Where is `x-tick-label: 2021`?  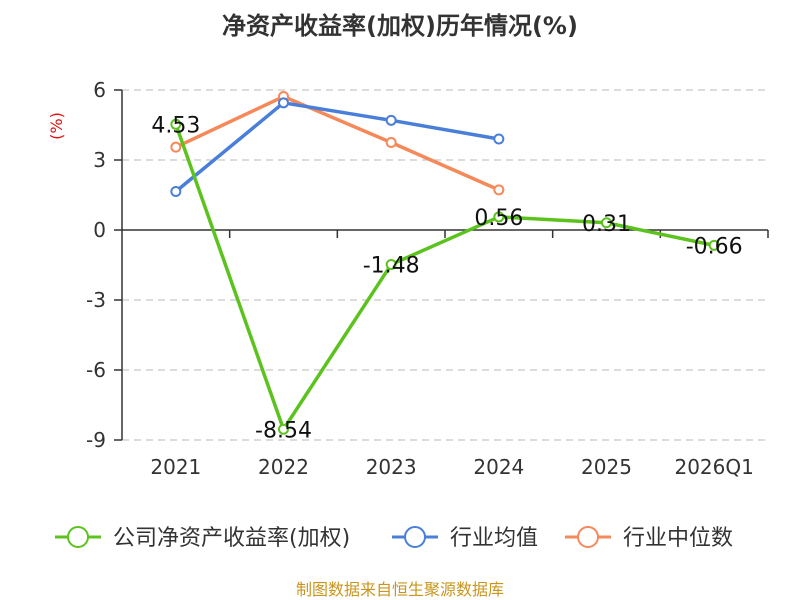 x-tick-label: 2021 is located at coordinates (175, 467).